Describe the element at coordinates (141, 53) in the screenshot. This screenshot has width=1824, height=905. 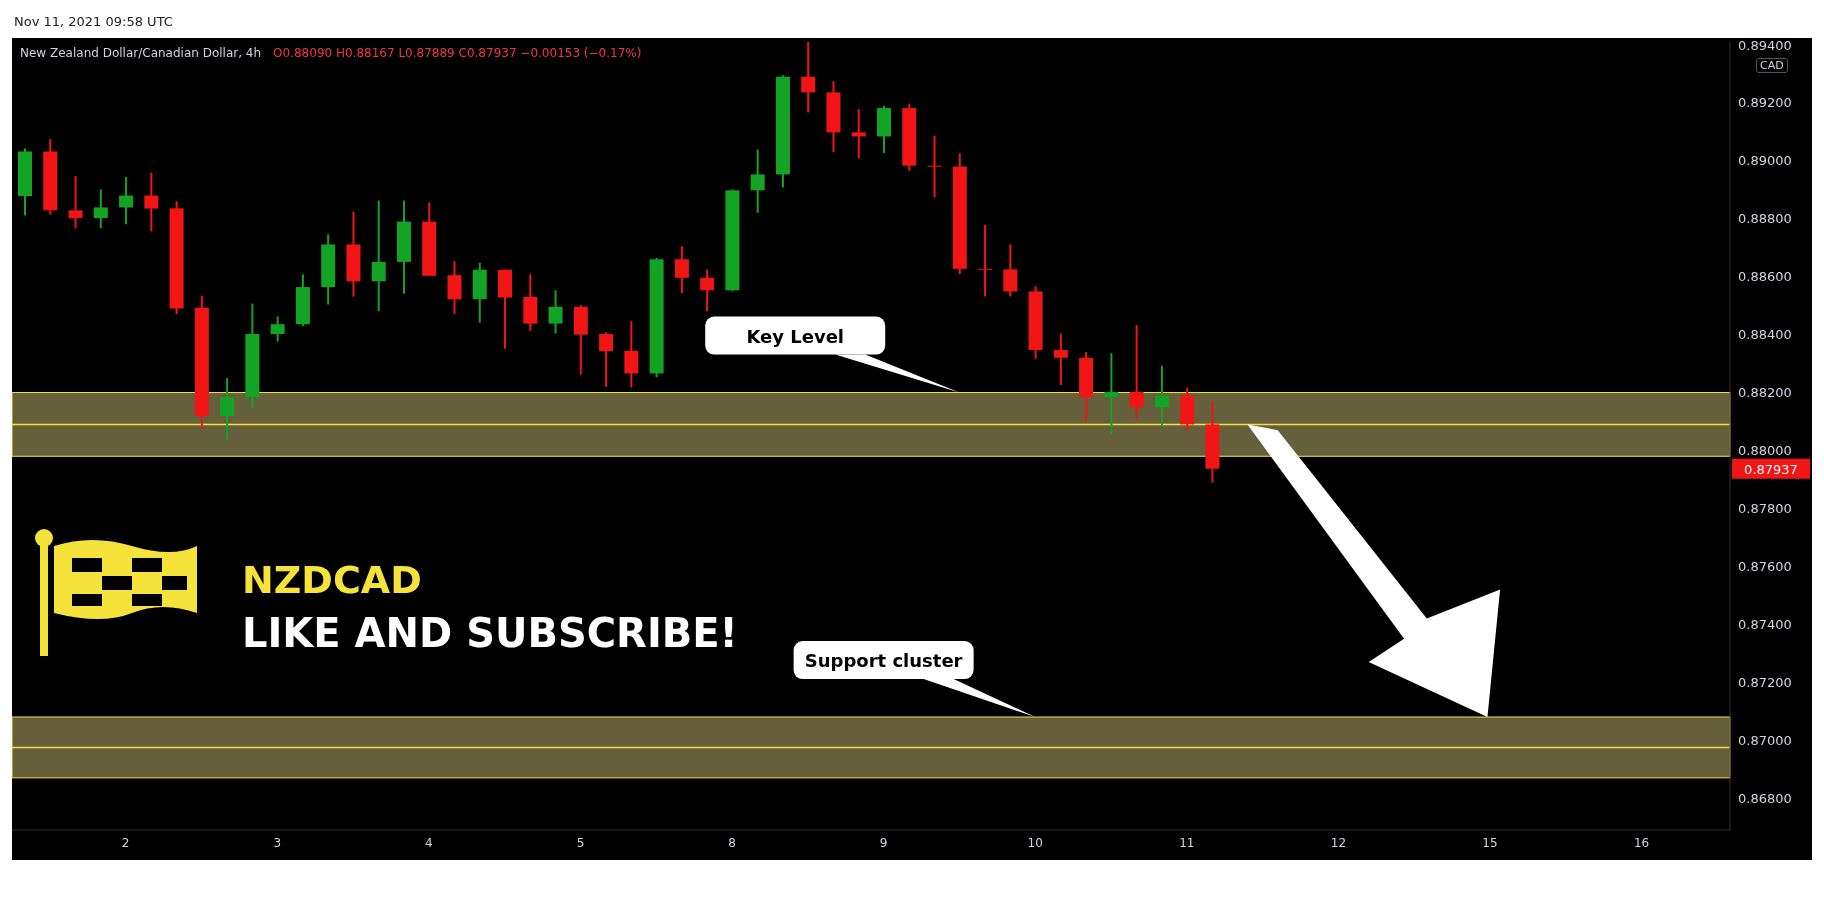
I see `chart-title: New Zealand Dollar/Canadian Dollar, 4h` at that location.